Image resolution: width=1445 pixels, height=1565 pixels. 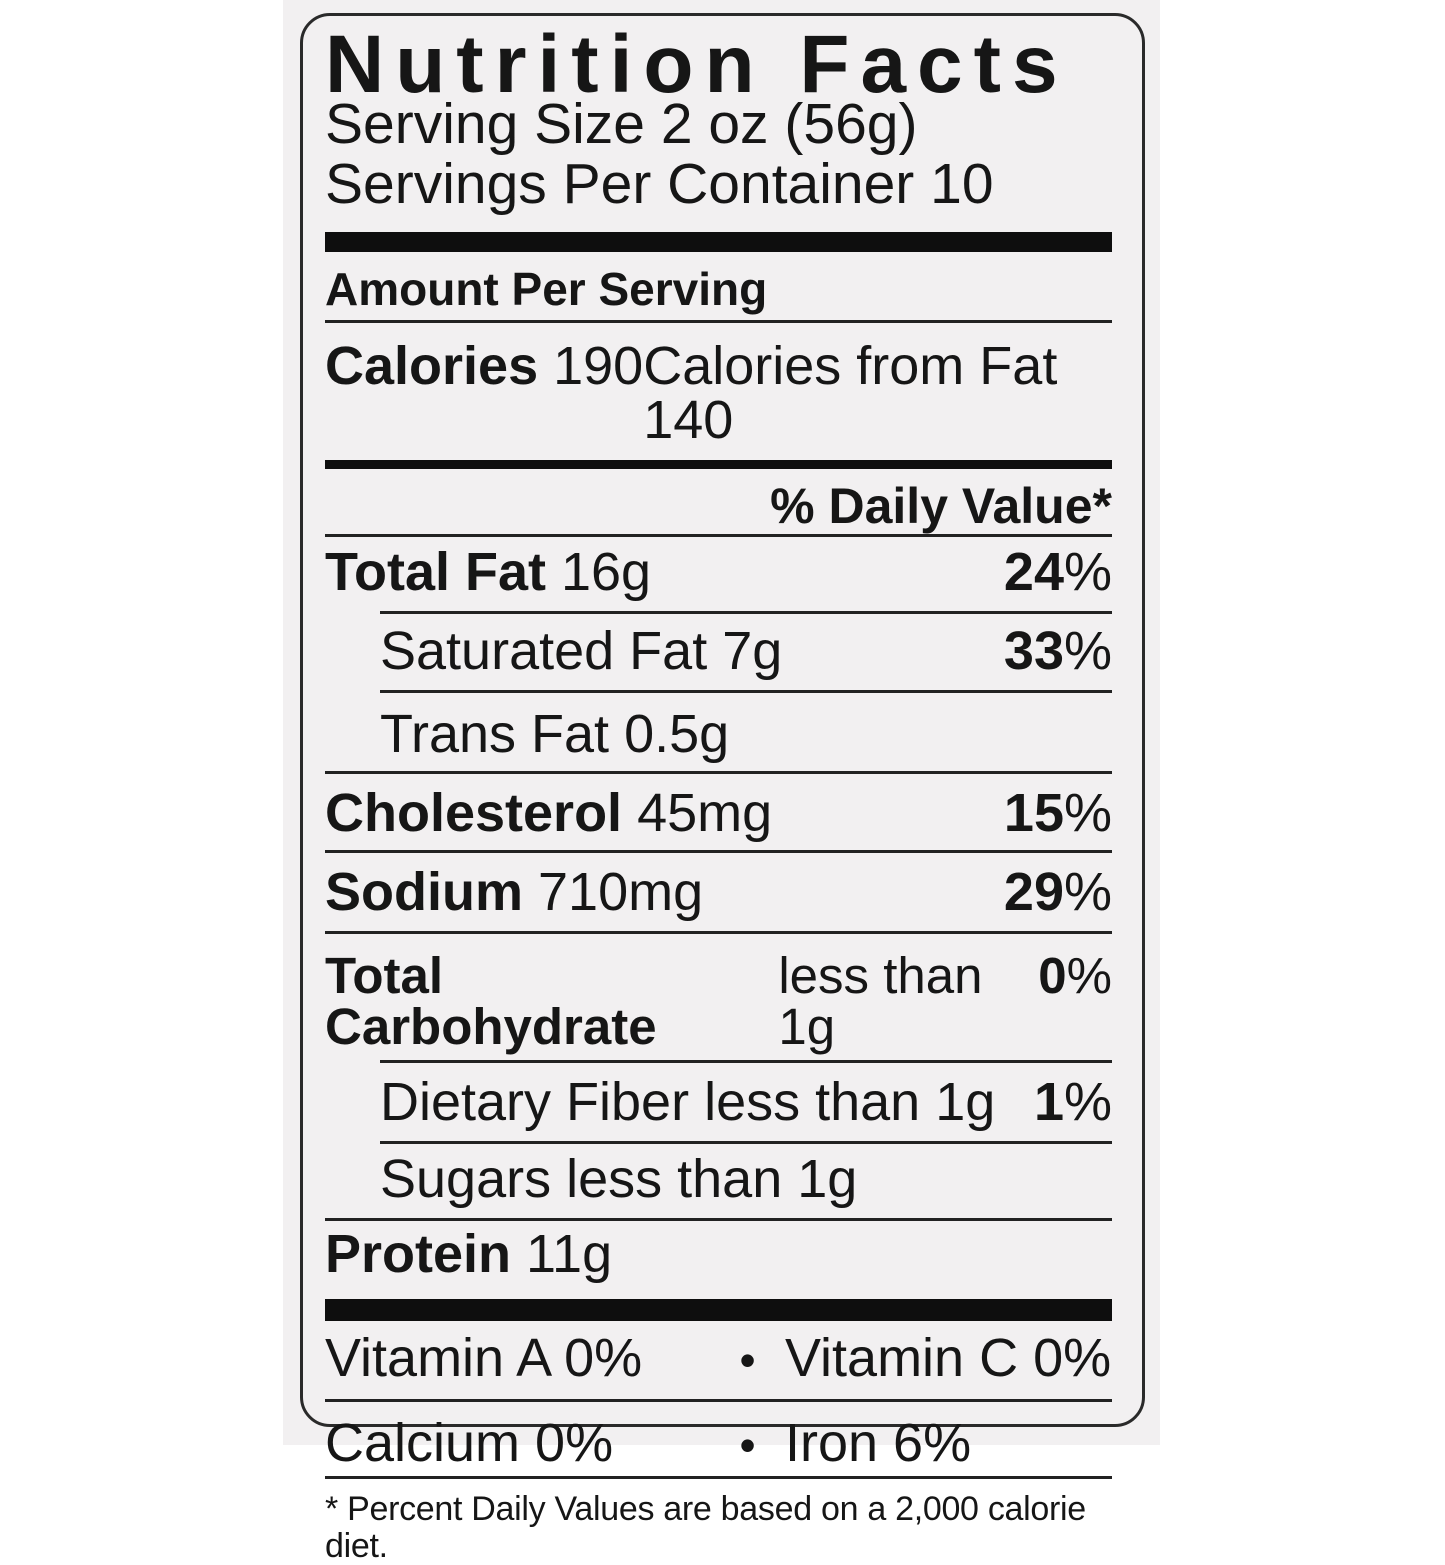 I want to click on nutrient-name: Total Fat, so click(x=435, y=572).